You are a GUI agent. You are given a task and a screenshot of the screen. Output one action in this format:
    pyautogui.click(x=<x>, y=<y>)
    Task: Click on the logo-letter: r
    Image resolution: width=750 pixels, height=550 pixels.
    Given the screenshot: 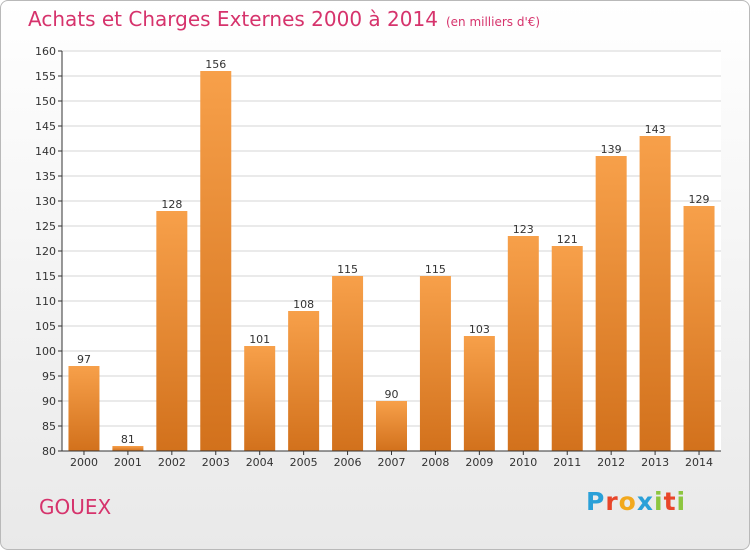 What is the action you would take?
    pyautogui.click(x=612, y=501)
    